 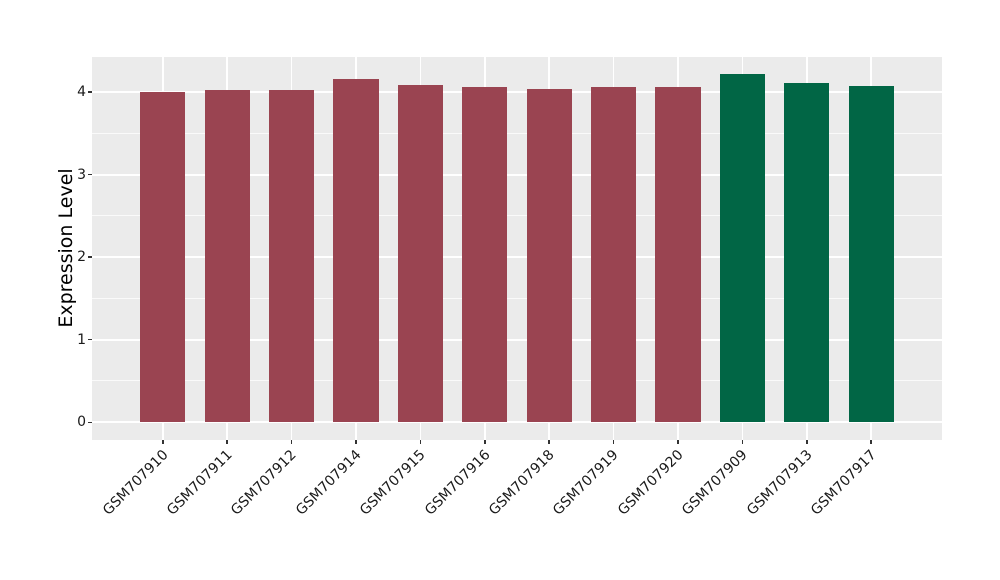 What do you see at coordinates (678, 255) in the screenshot?
I see `bar-GSM707920` at bounding box center [678, 255].